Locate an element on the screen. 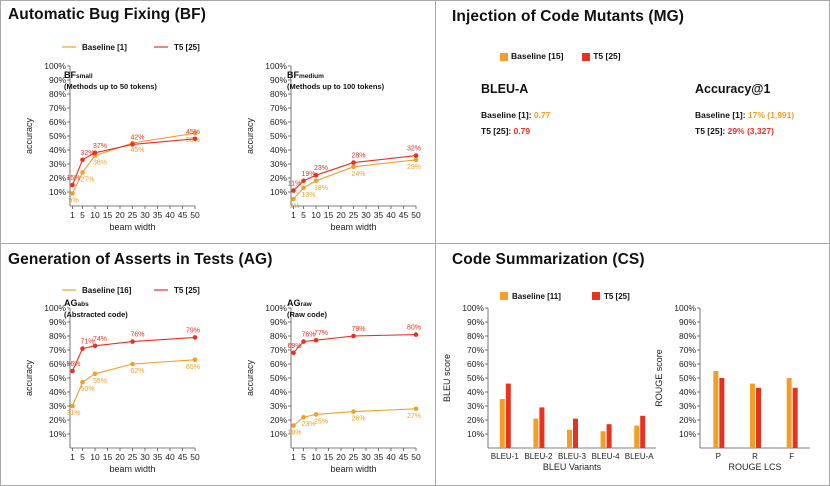 This screenshot has height=486, width=830. ag_raw-y-tick-label: 30% is located at coordinates (278, 406).